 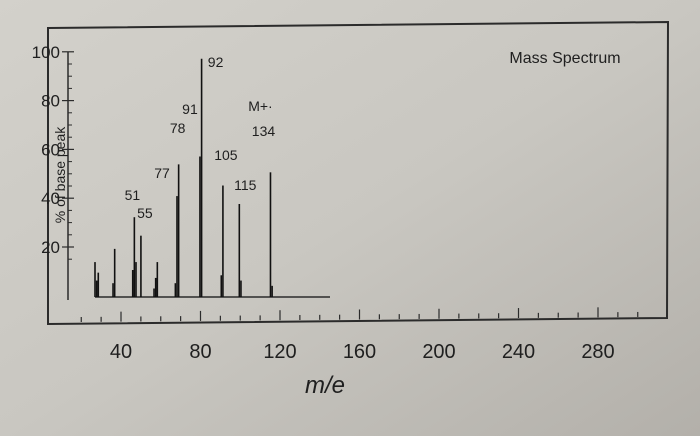 What do you see at coordinates (50, 101) in the screenshot?
I see `y-tick-label: 80` at bounding box center [50, 101].